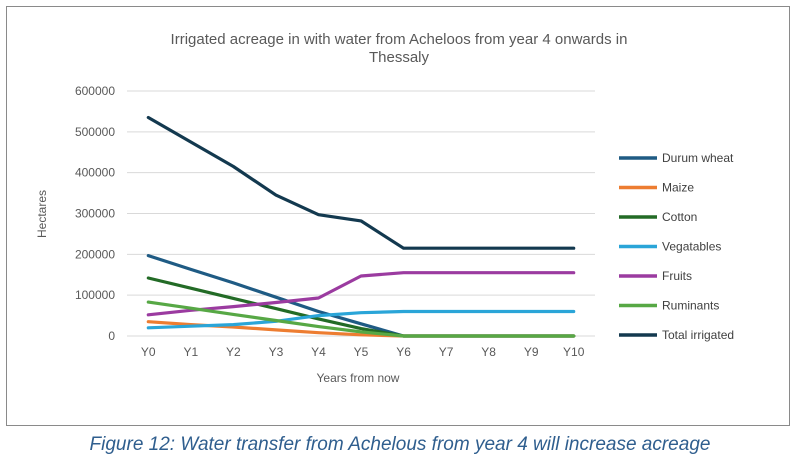 Image resolution: width=800 pixels, height=469 pixels. What do you see at coordinates (190, 352) in the screenshot?
I see `x-tick-label: Y1` at bounding box center [190, 352].